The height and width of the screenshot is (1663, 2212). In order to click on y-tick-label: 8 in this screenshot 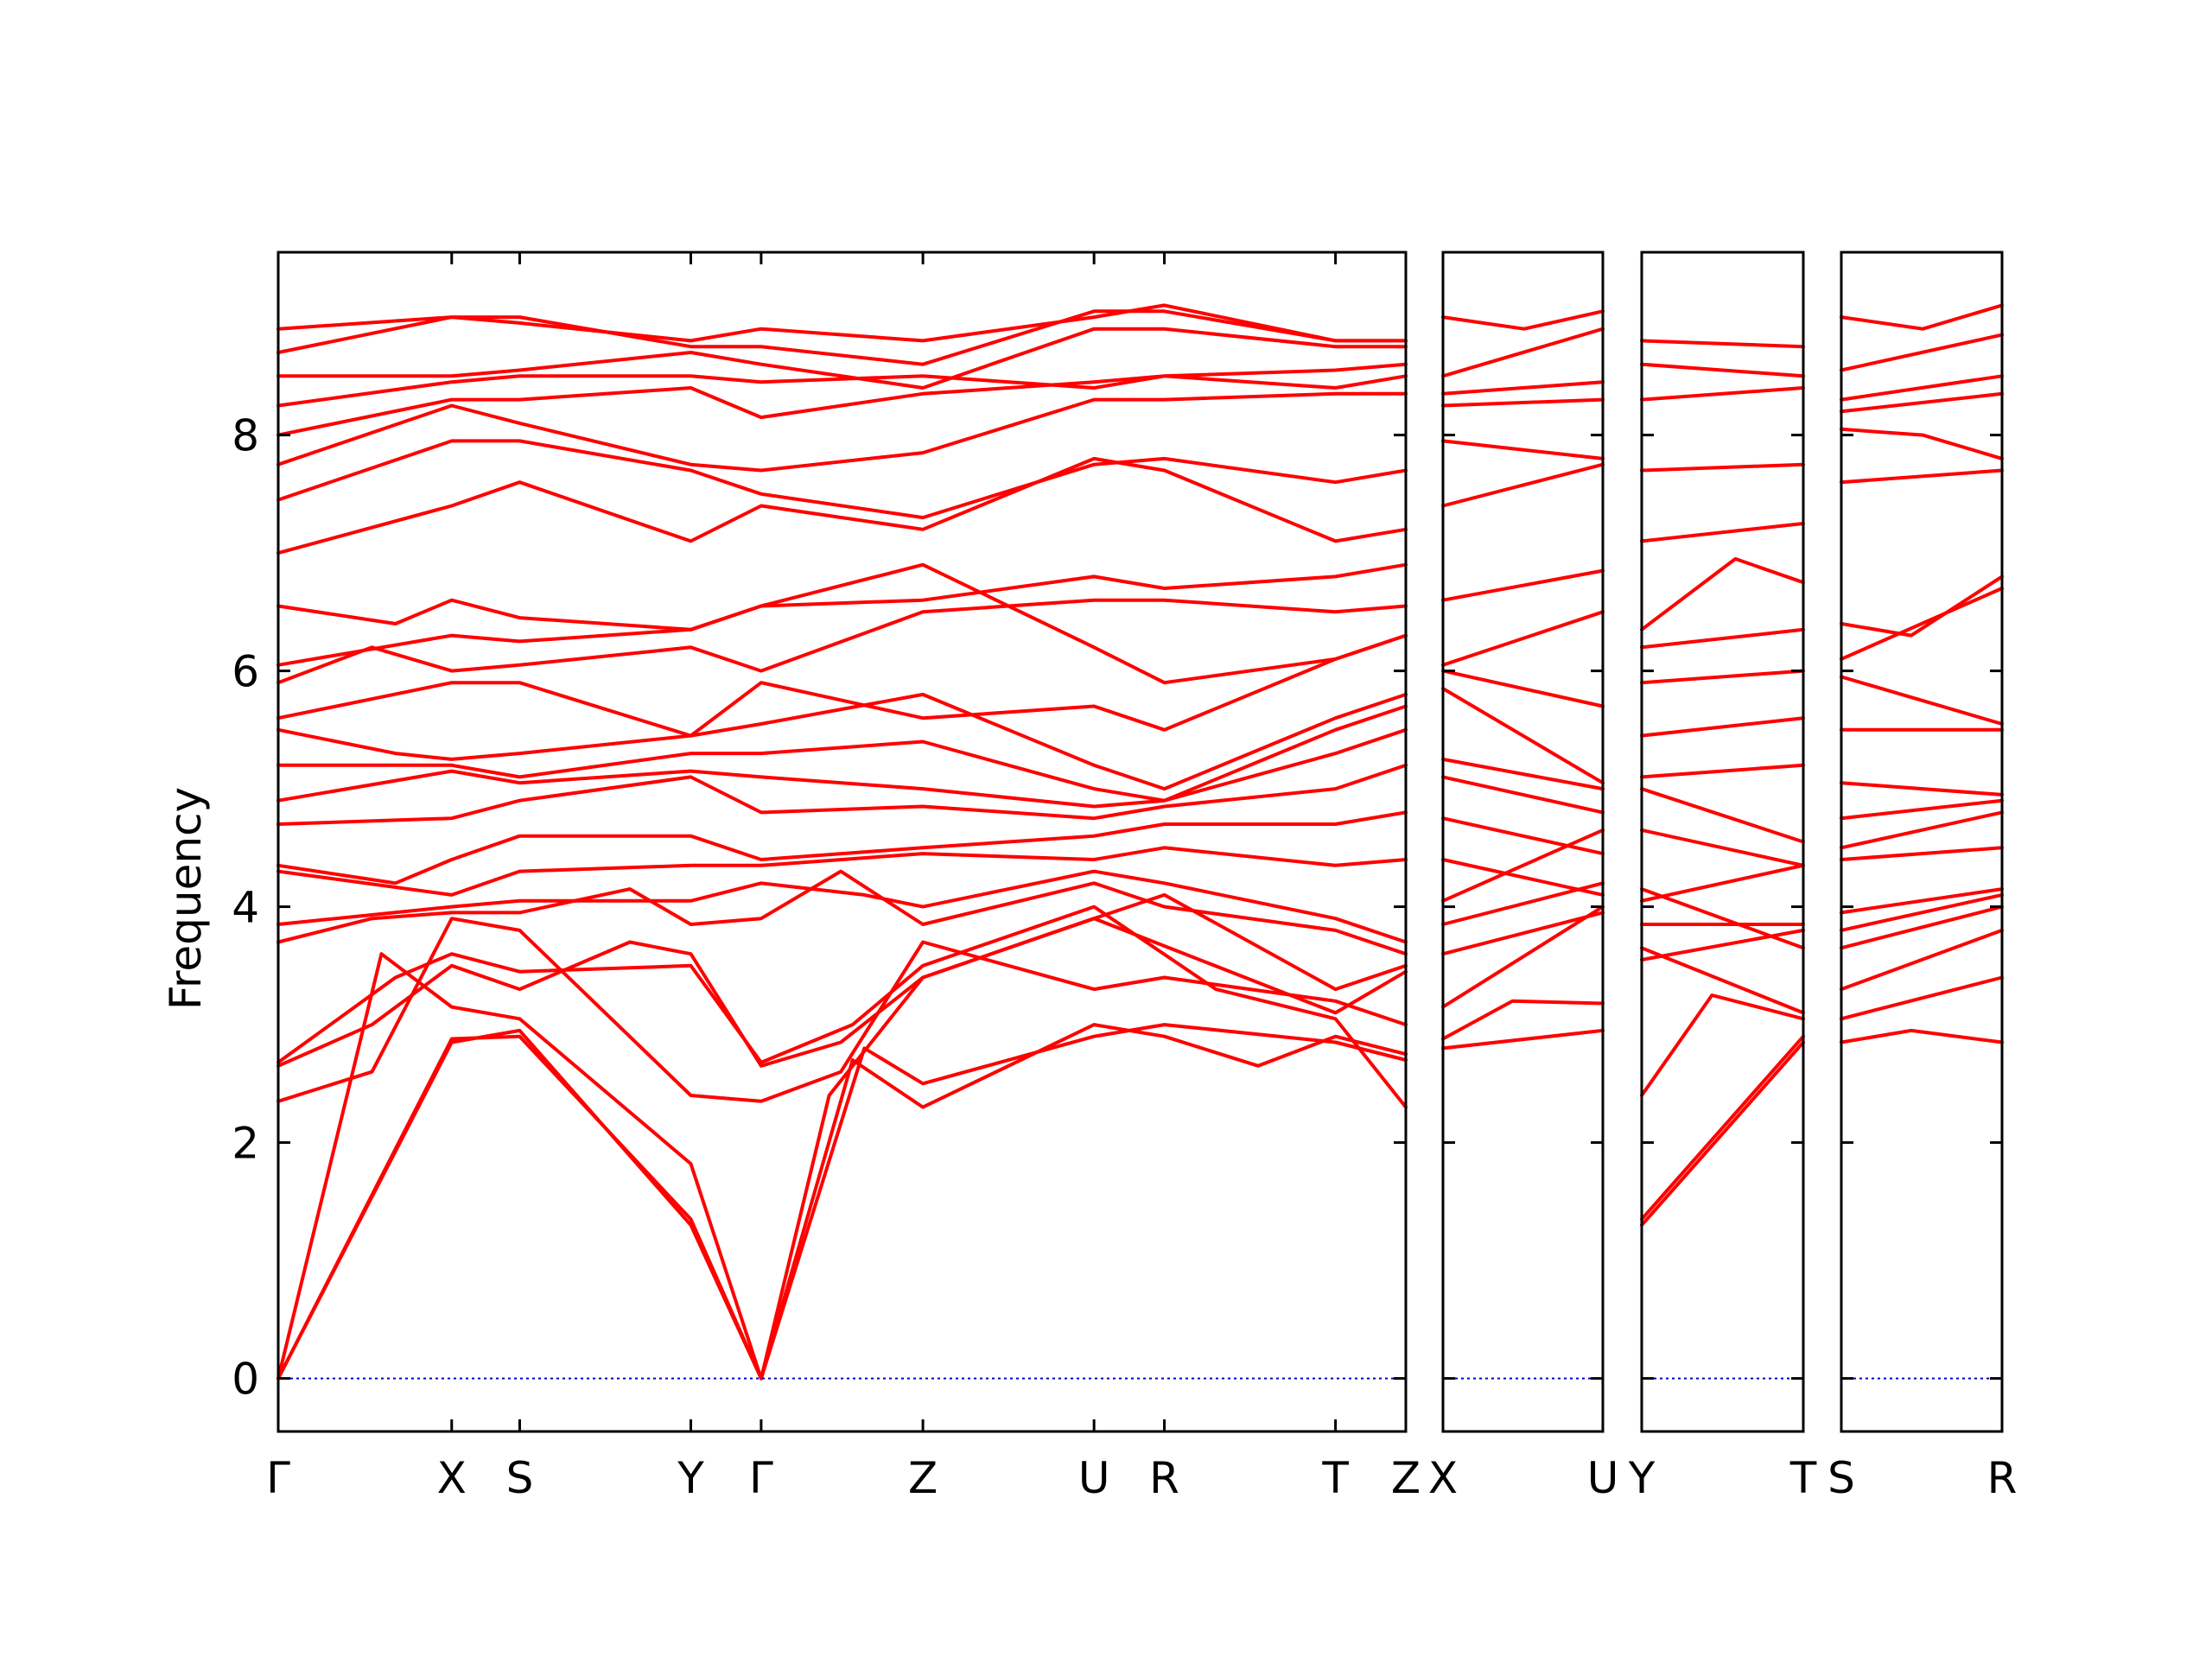, I will do `click(245, 436)`.